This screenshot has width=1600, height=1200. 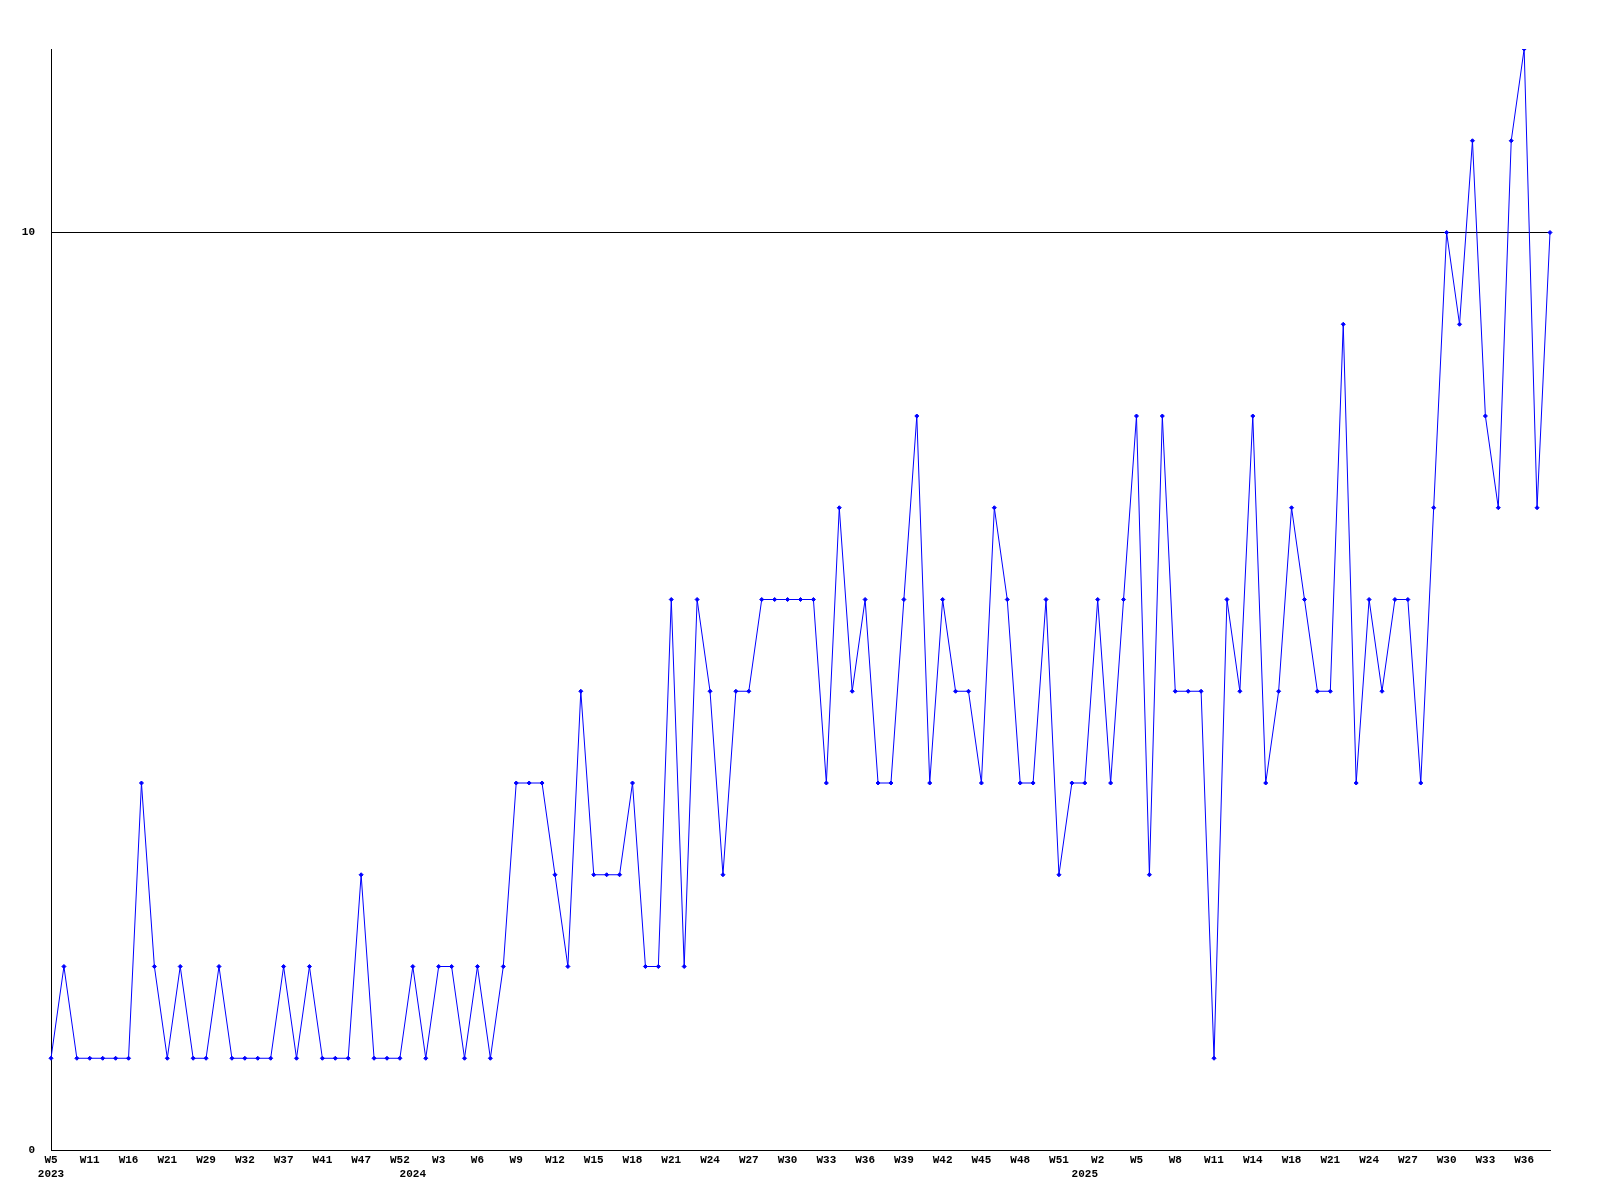 I want to click on x-tick-label: W16, so click(x=128, y=1160).